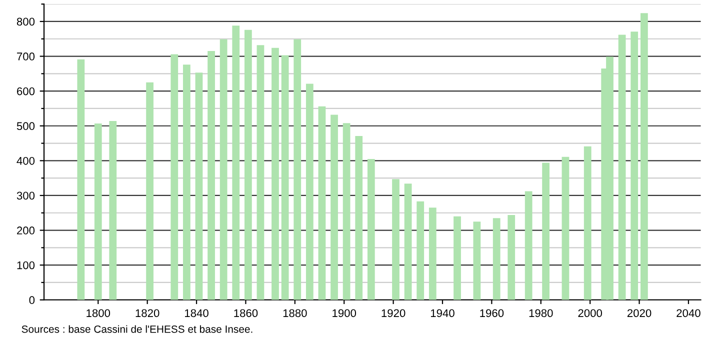 This screenshot has height=340, width=710. I want to click on x-tick-label: 1840, so click(196, 313).